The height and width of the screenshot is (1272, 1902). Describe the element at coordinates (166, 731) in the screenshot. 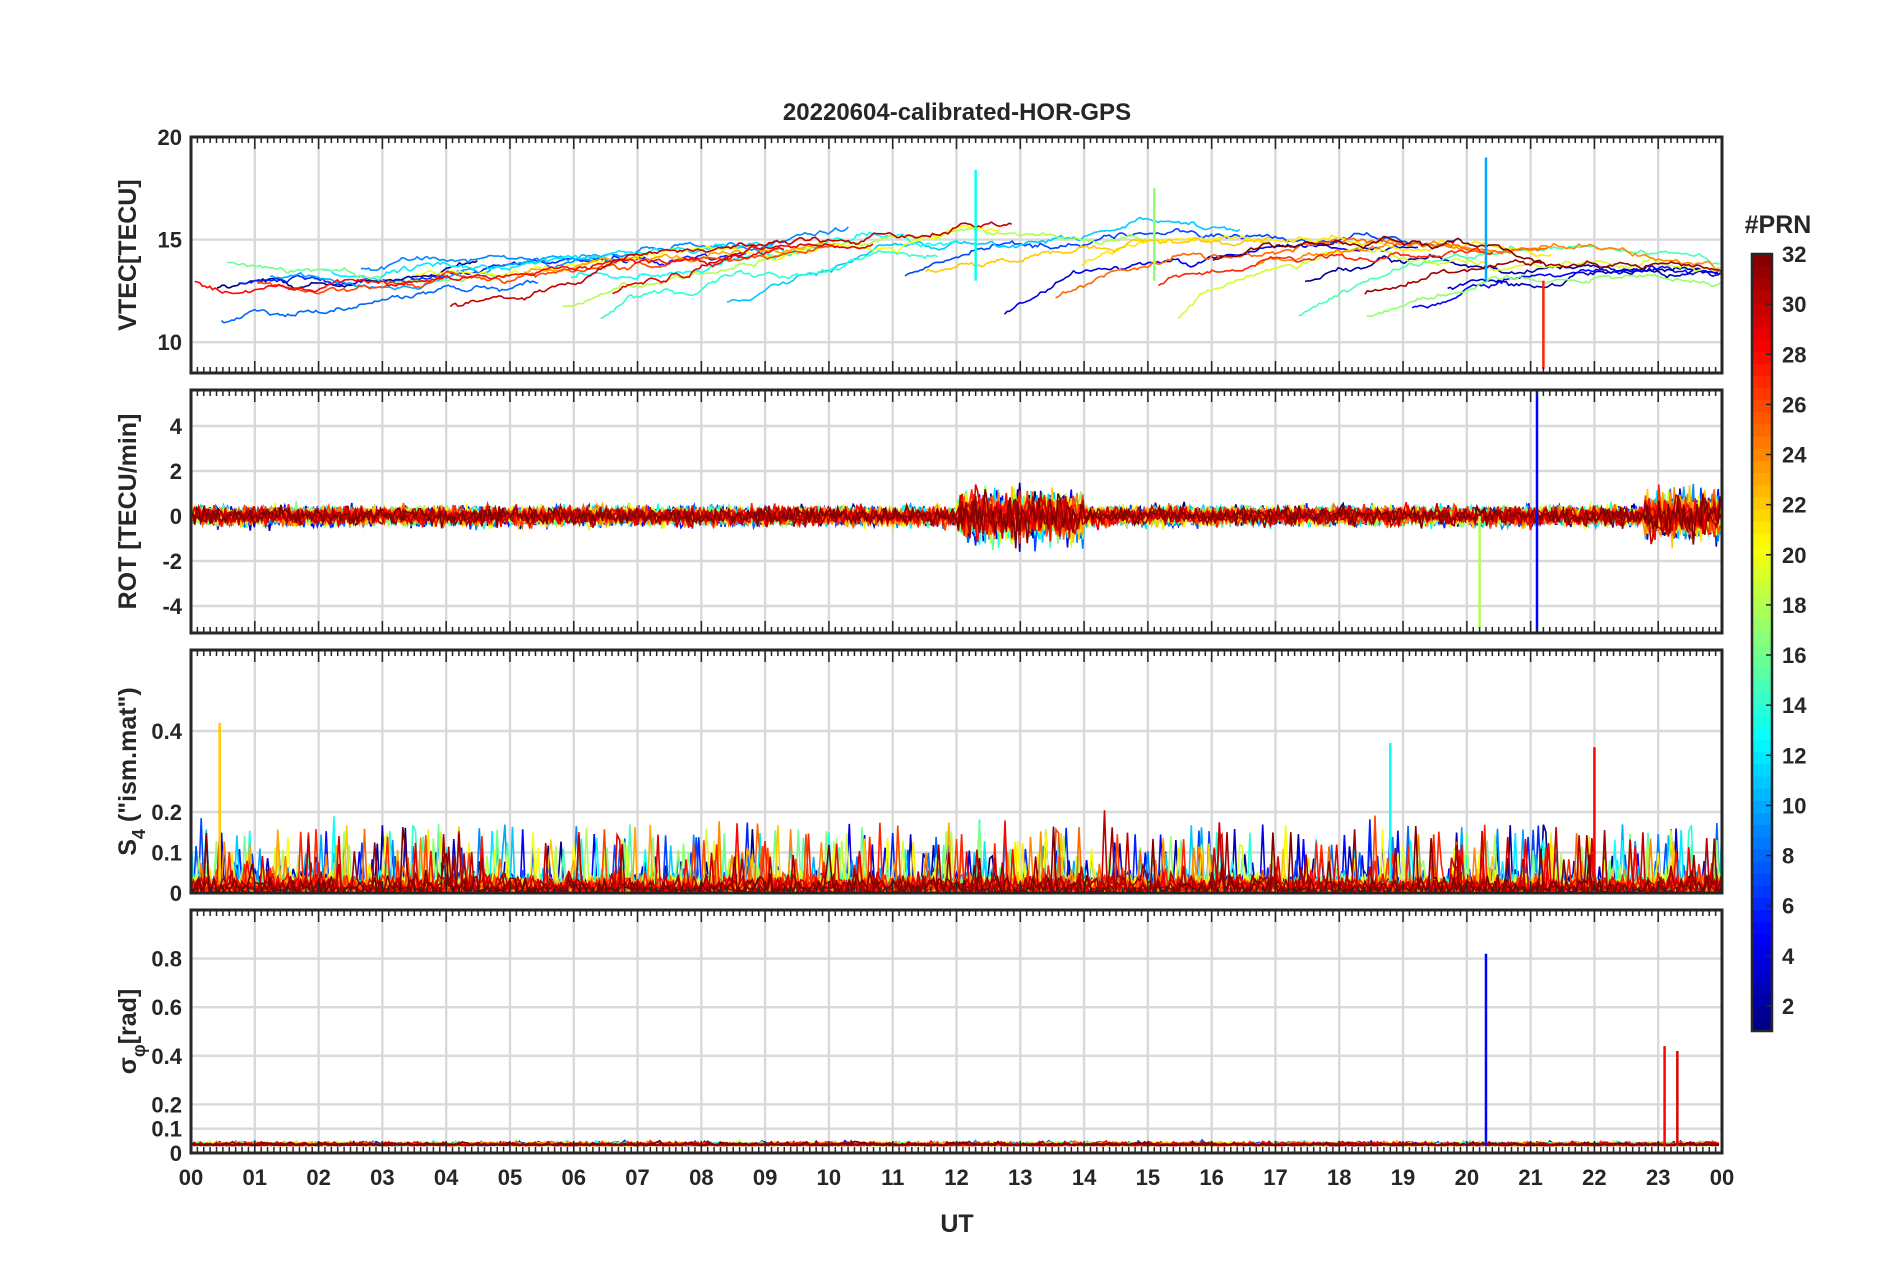

I see `y-tick-label: 0.4` at that location.